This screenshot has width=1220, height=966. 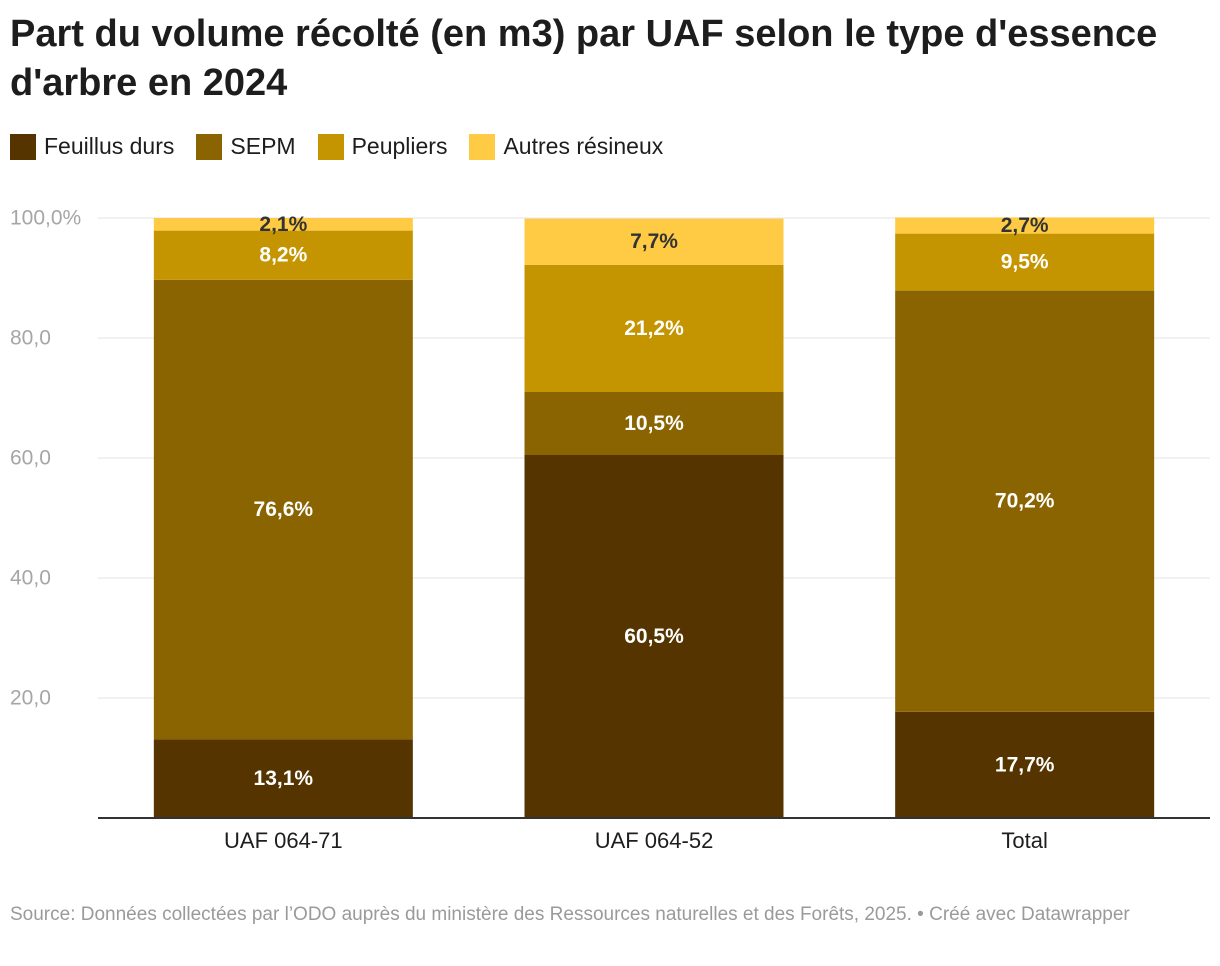 What do you see at coordinates (30, 458) in the screenshot?
I see `y-tick-label-60: 60,0` at bounding box center [30, 458].